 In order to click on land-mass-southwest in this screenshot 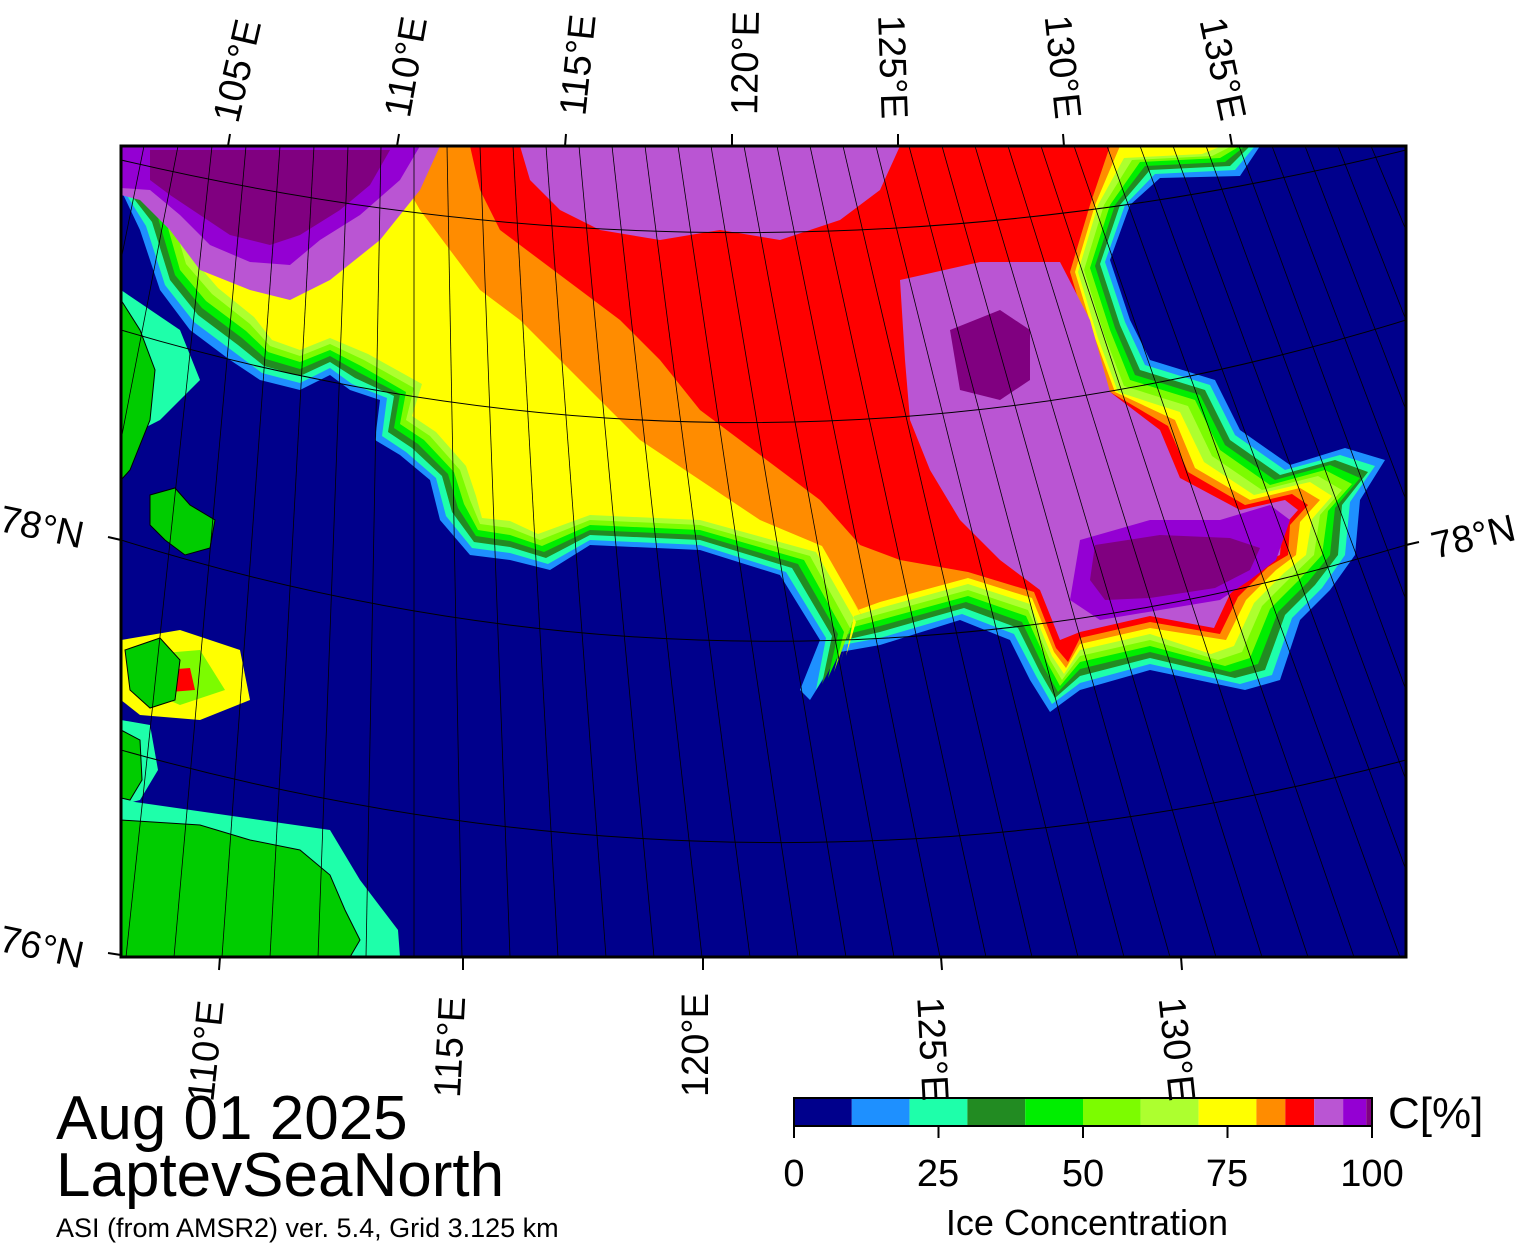, I will do `click(241, 888)`.